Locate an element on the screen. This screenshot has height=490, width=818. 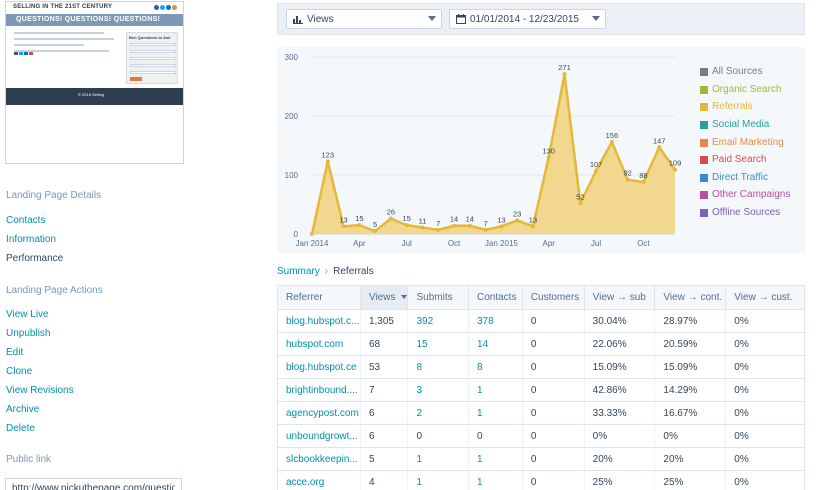
data-label: 107 is located at coordinates (596, 164).